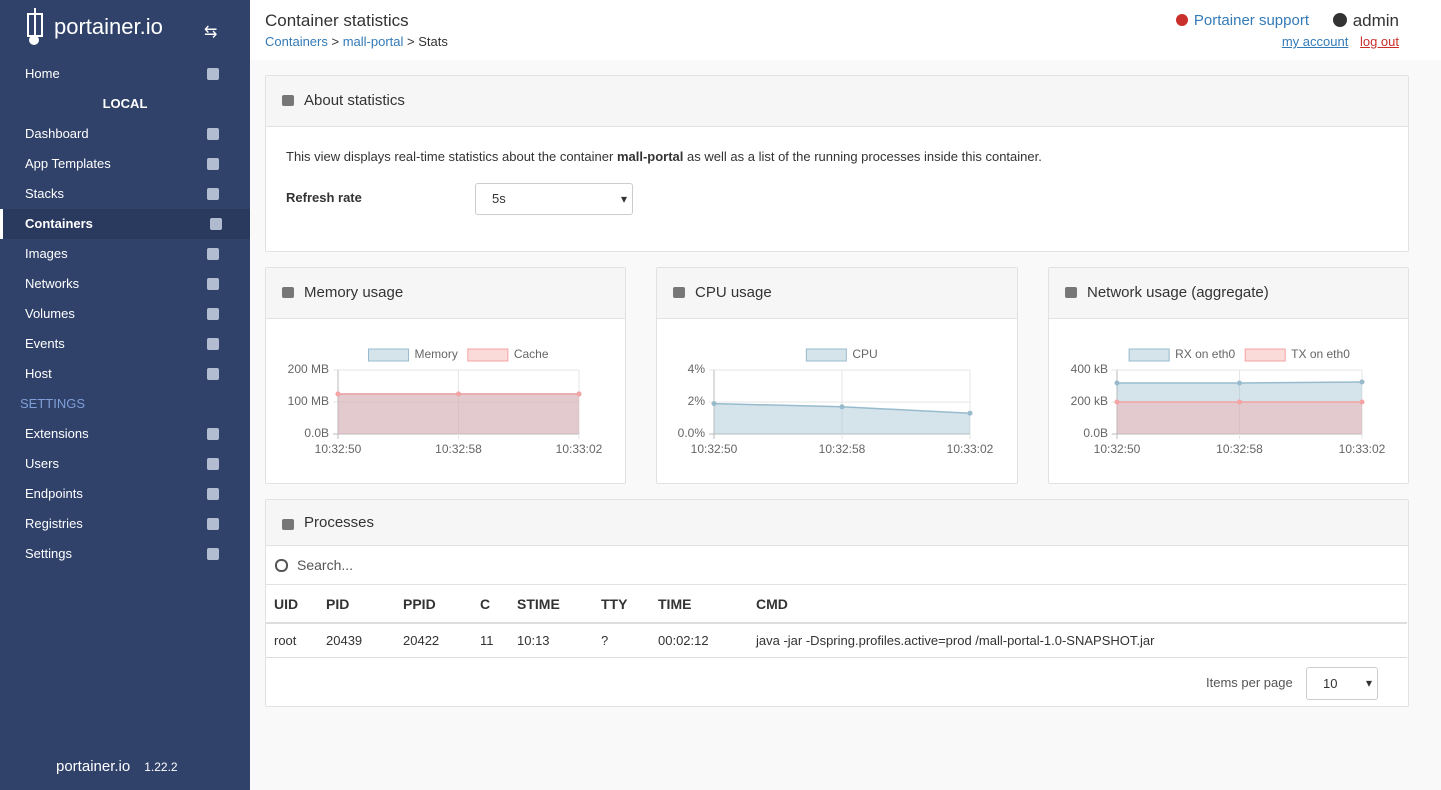 The height and width of the screenshot is (790, 1441). Describe the element at coordinates (498, 604) in the screenshot. I see `column-header: C` at that location.